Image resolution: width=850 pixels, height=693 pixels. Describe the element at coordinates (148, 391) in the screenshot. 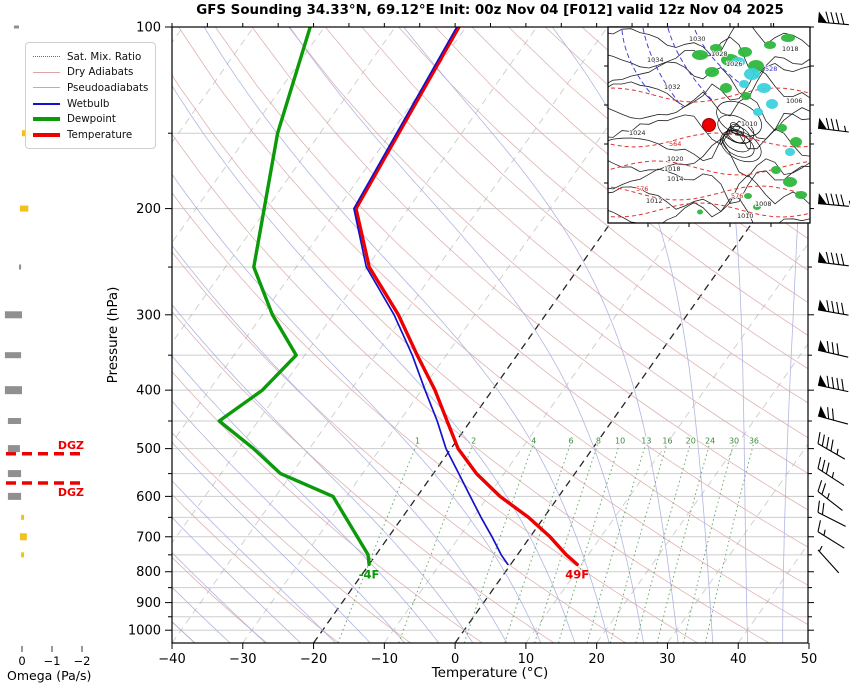

I see `pressure-tick-label: 400` at that location.